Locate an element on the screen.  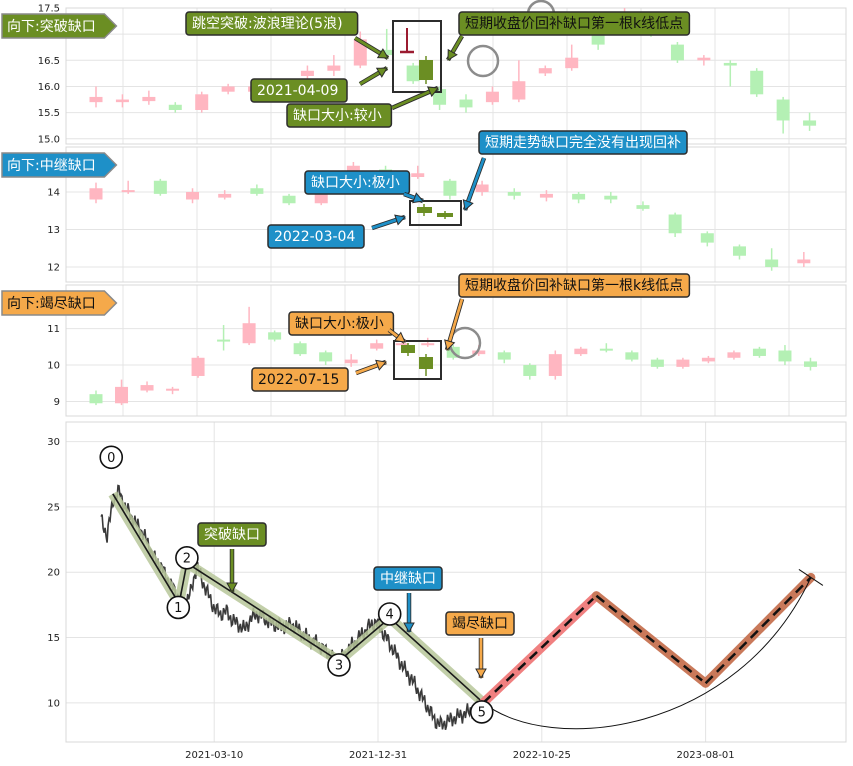
panel-breakaway-label-shape is located at coordinates (59, 26).